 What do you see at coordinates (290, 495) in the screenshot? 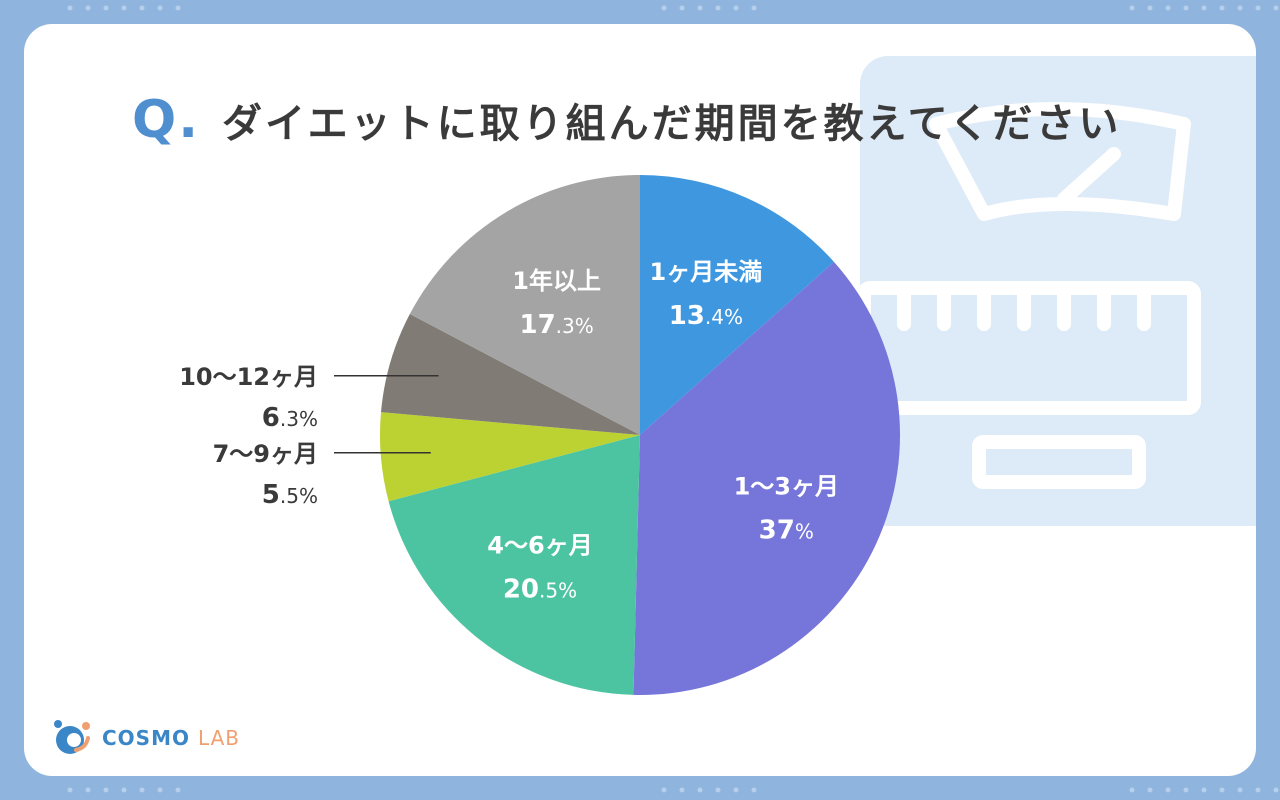
I see `slice-value: 5.5%` at bounding box center [290, 495].